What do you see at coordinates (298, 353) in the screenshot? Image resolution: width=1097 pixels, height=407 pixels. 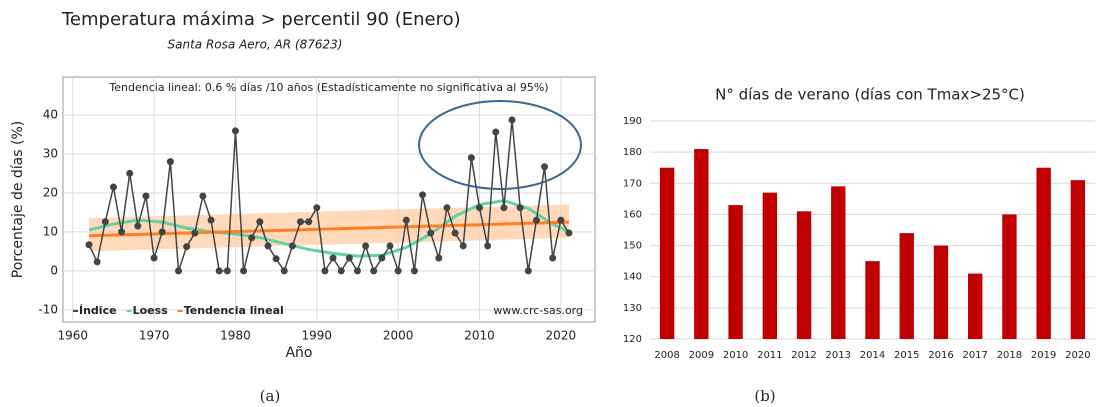 I see `x-axis-label: Año` at bounding box center [298, 353].